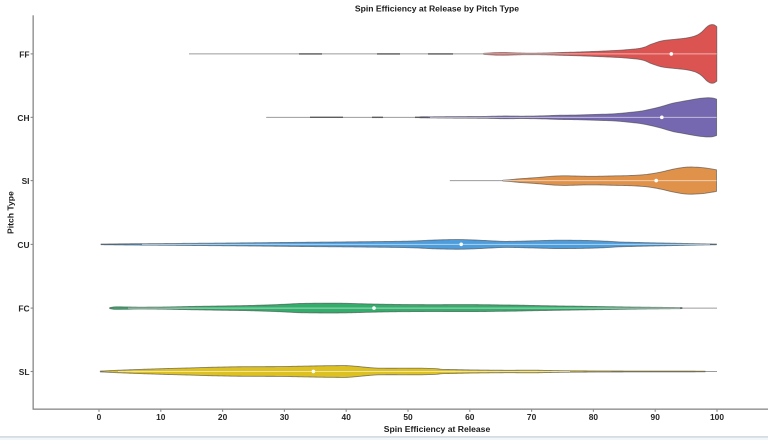 The image size is (768, 445). What do you see at coordinates (23, 118) in the screenshot?
I see `svg-text: CH` at bounding box center [23, 118].